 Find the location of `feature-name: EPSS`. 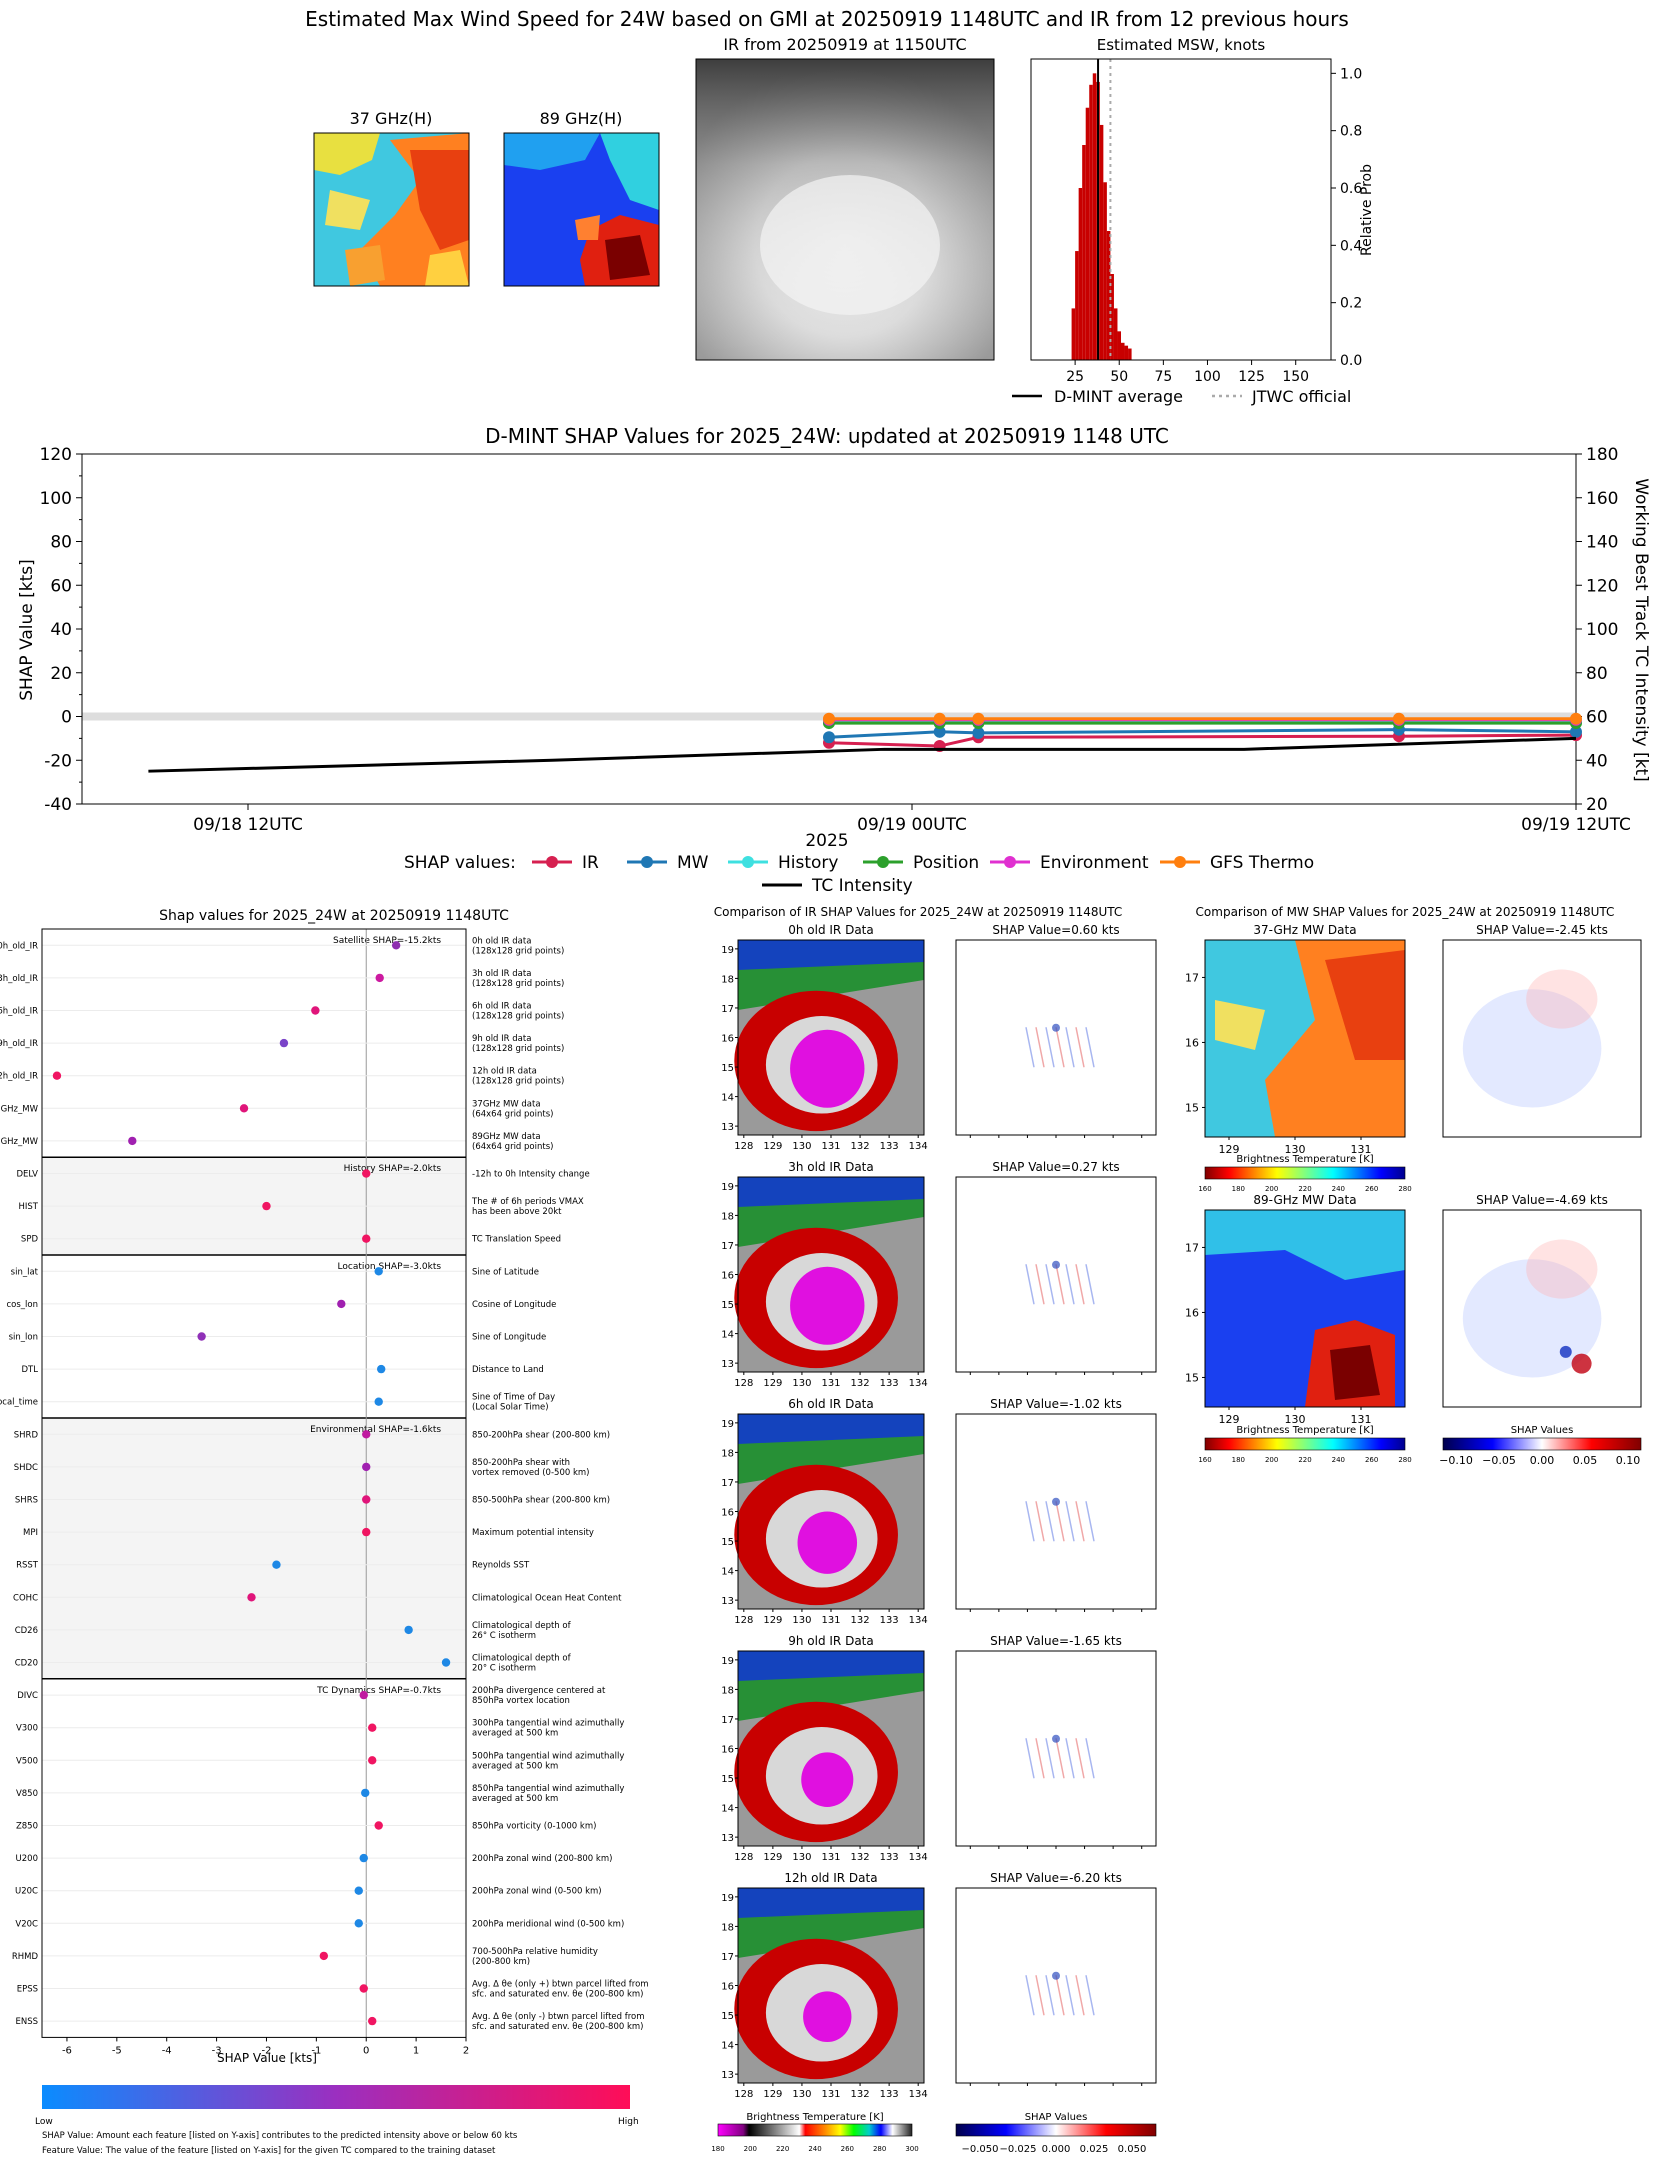

feature-name: EPSS is located at coordinates (27, 1990).